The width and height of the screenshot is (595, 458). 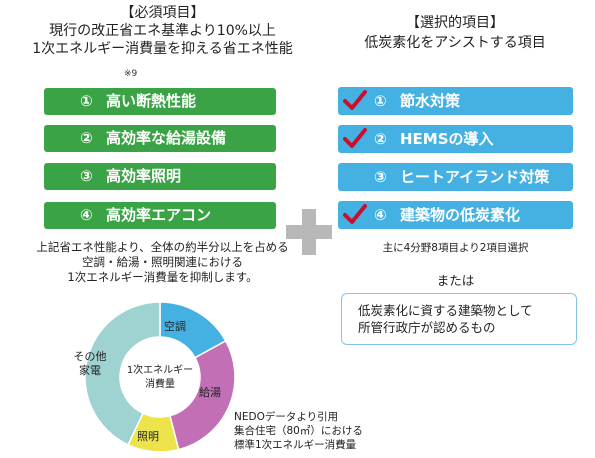 I want to click on donut-segment-hot-water, so click(x=202, y=395).